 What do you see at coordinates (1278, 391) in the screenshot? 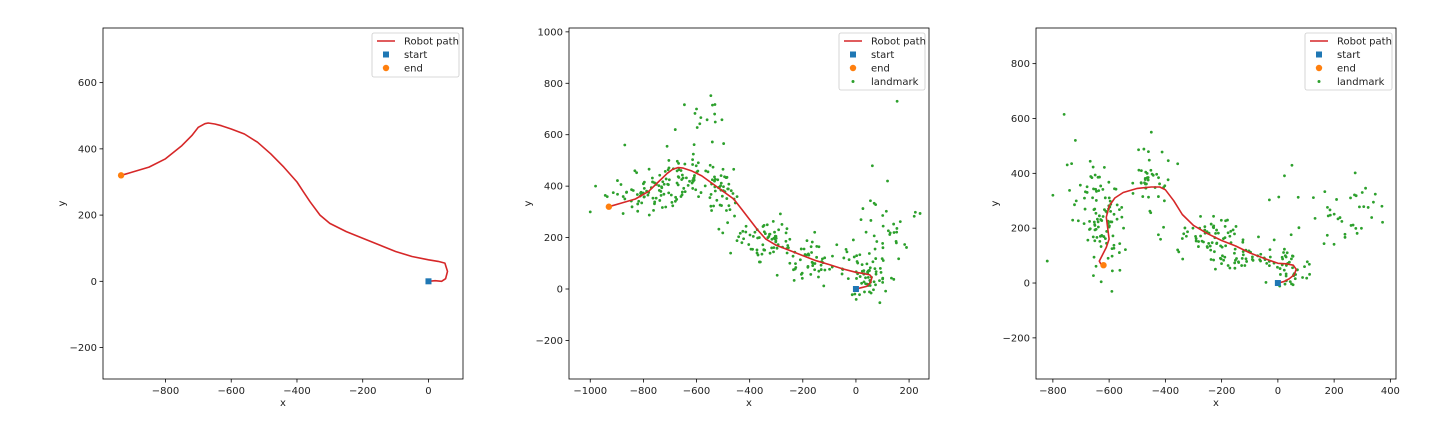
I see `x-tick-label: 0` at bounding box center [1278, 391].